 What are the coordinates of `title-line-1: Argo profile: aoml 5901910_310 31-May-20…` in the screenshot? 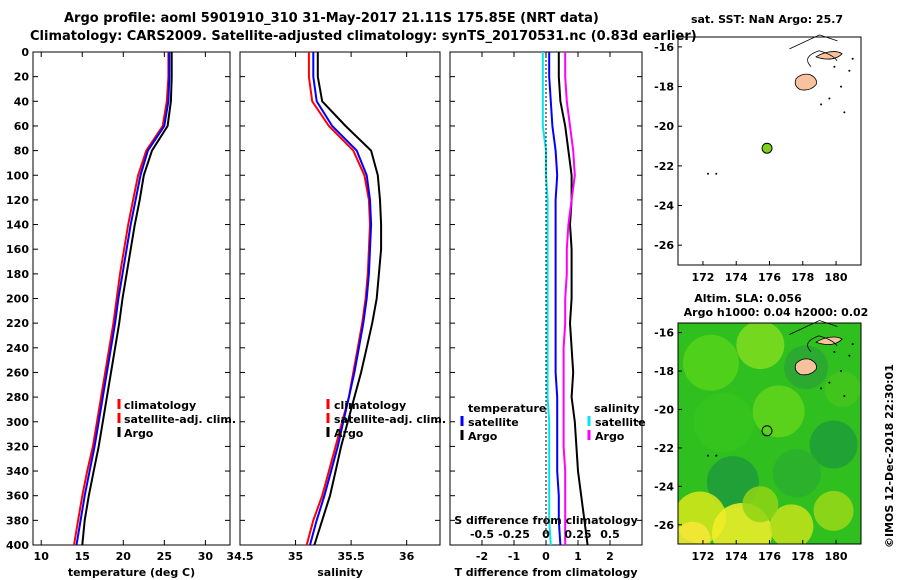 It's located at (331, 18).